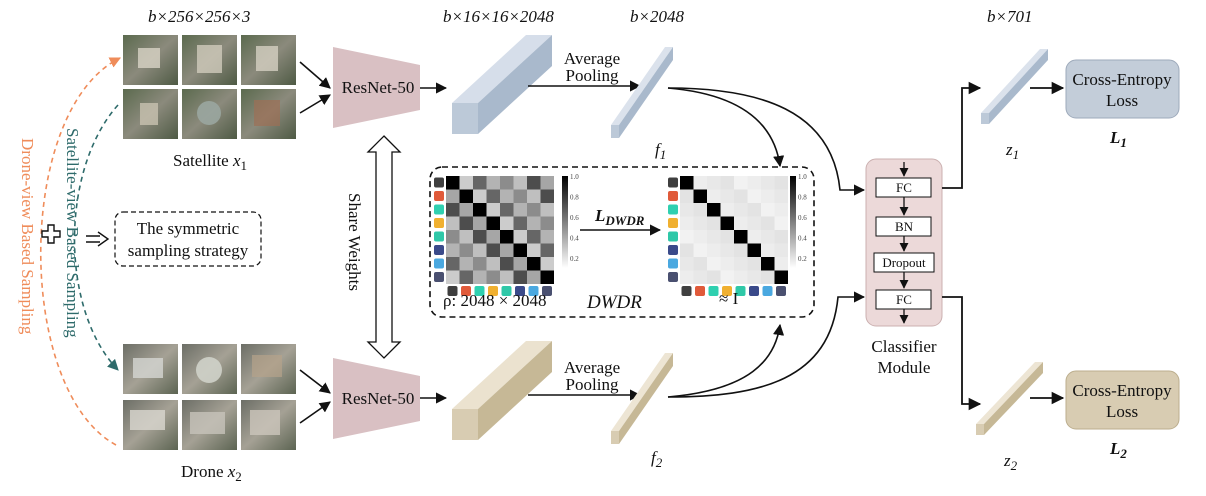 This screenshot has height=496, width=1206. What do you see at coordinates (1122, 89) in the screenshot?
I see `ce-loss-top` at bounding box center [1122, 89].